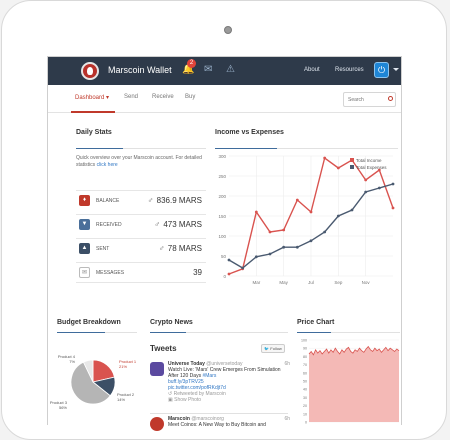  Describe the element at coordinates (224, 364) in the screenshot. I see `tweet-handle: @universetoday` at that location.